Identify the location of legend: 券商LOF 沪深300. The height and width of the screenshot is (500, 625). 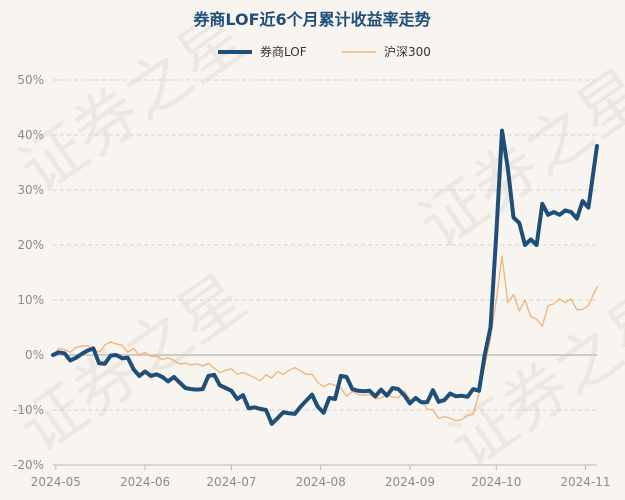
(324, 51).